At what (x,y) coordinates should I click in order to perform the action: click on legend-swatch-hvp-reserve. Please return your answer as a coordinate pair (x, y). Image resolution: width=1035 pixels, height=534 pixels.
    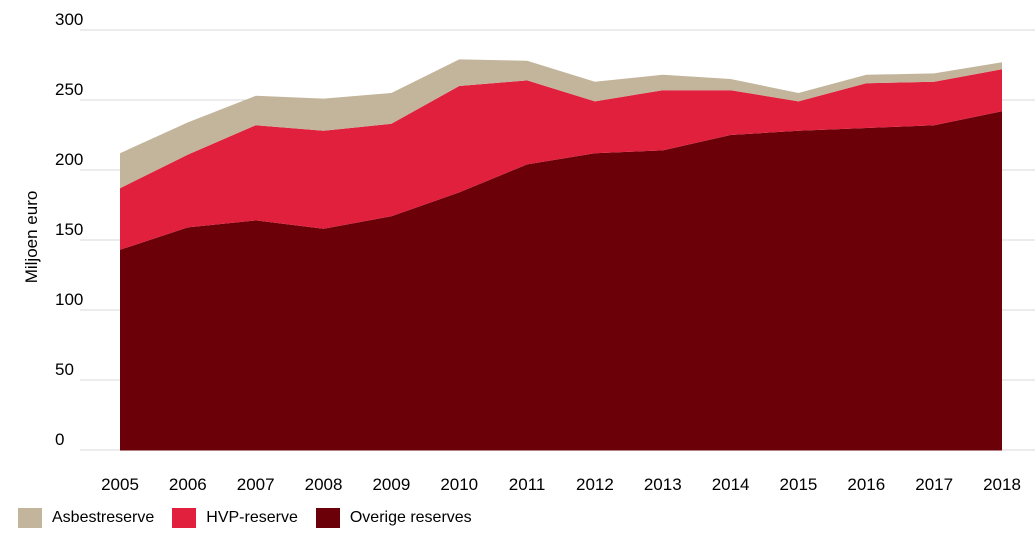
    Looking at the image, I should click on (184, 518).